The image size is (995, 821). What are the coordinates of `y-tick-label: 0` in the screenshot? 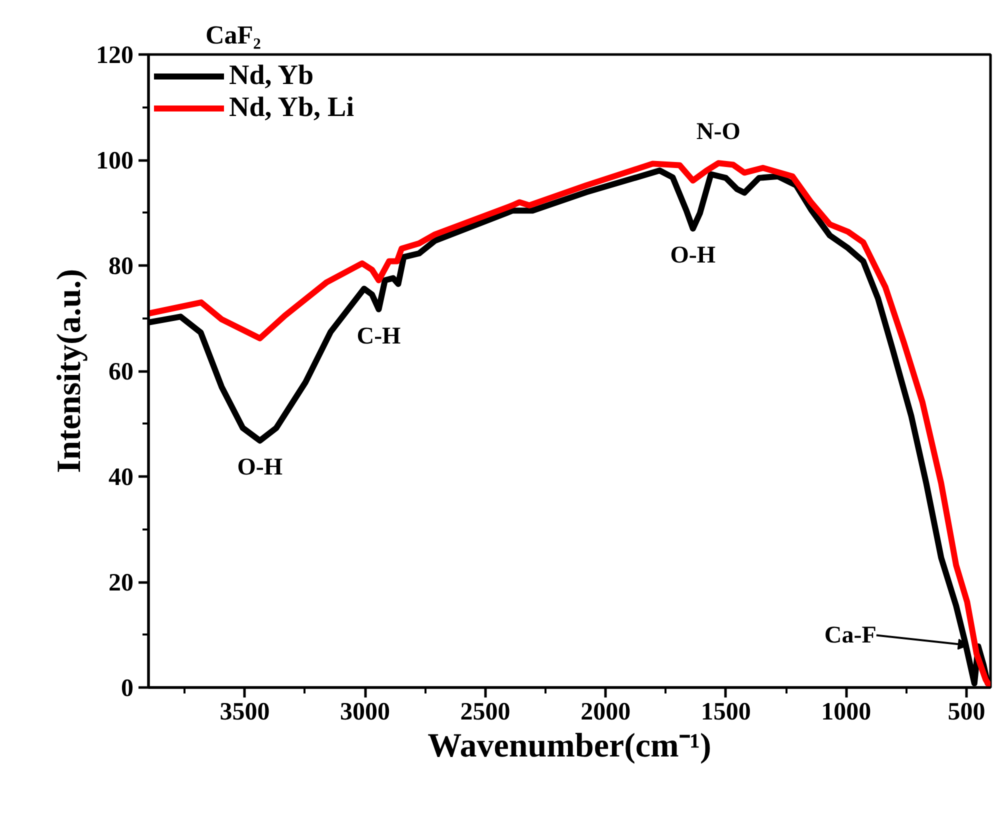 It's located at (127, 688).